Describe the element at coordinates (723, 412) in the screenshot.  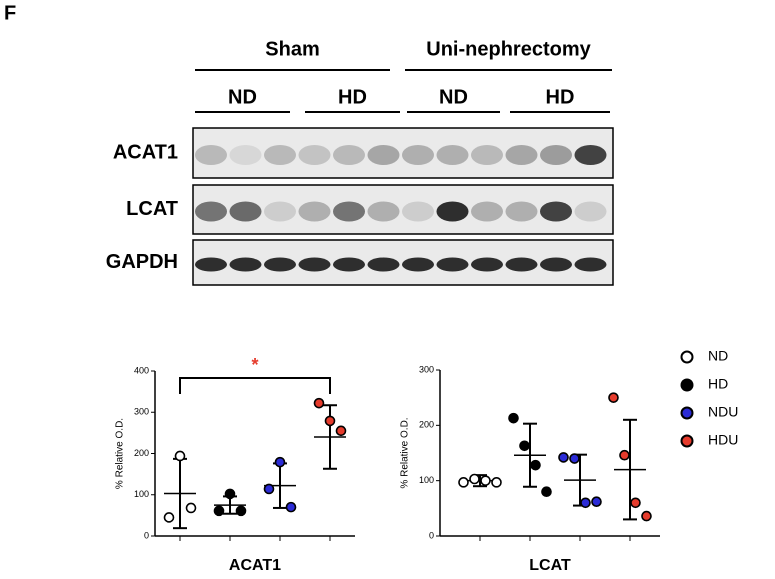
I see `legend-label: NDU` at that location.